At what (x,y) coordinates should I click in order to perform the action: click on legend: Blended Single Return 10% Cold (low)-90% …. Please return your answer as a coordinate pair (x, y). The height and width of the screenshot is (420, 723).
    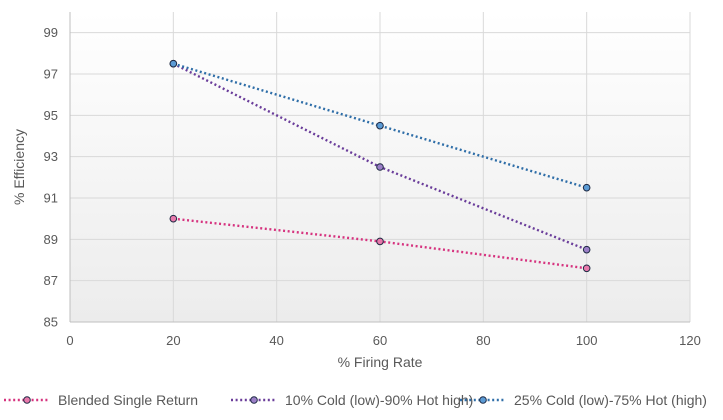
    Looking at the image, I should click on (355, 400).